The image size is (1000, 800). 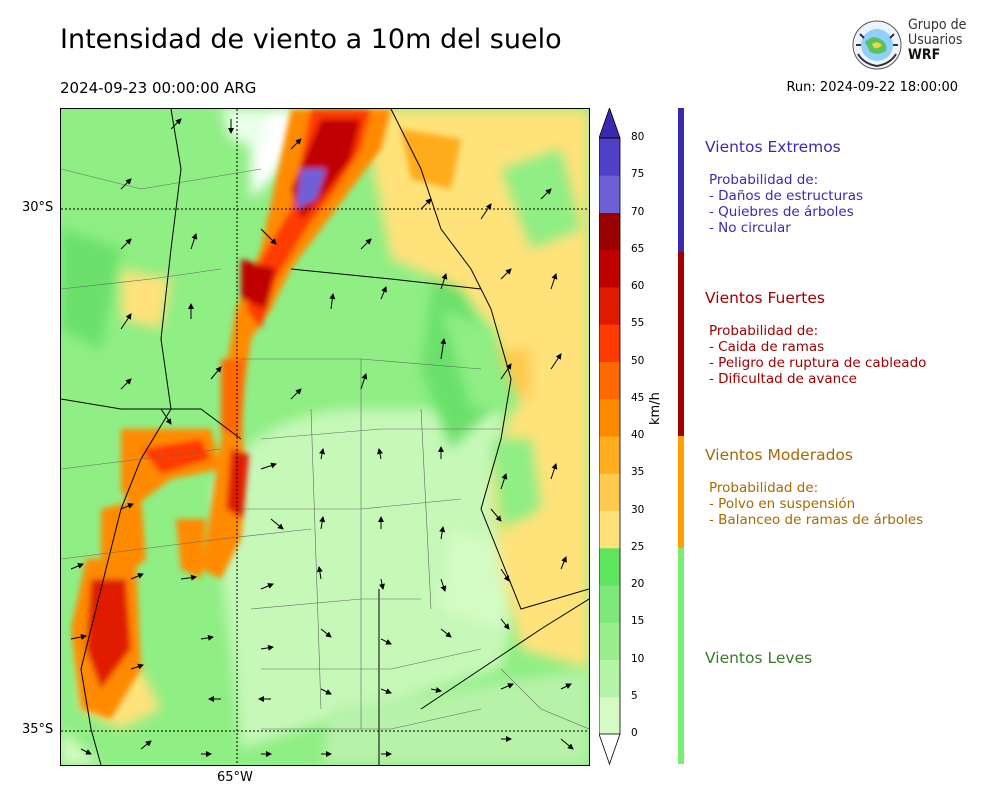 I want to click on lon-label-65w: 65°W, so click(x=235, y=777).